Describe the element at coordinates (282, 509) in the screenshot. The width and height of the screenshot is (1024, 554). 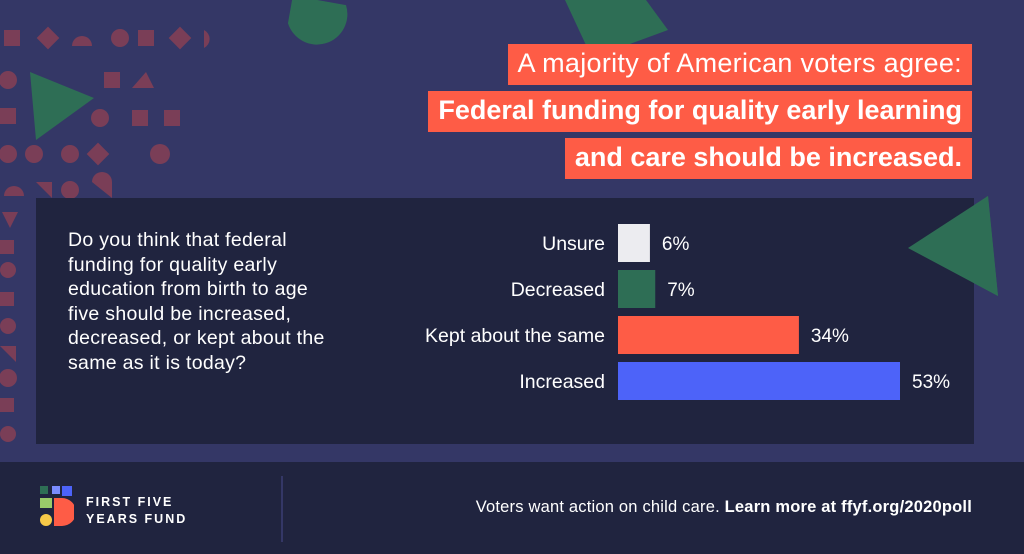
I see `footer-divider` at that location.